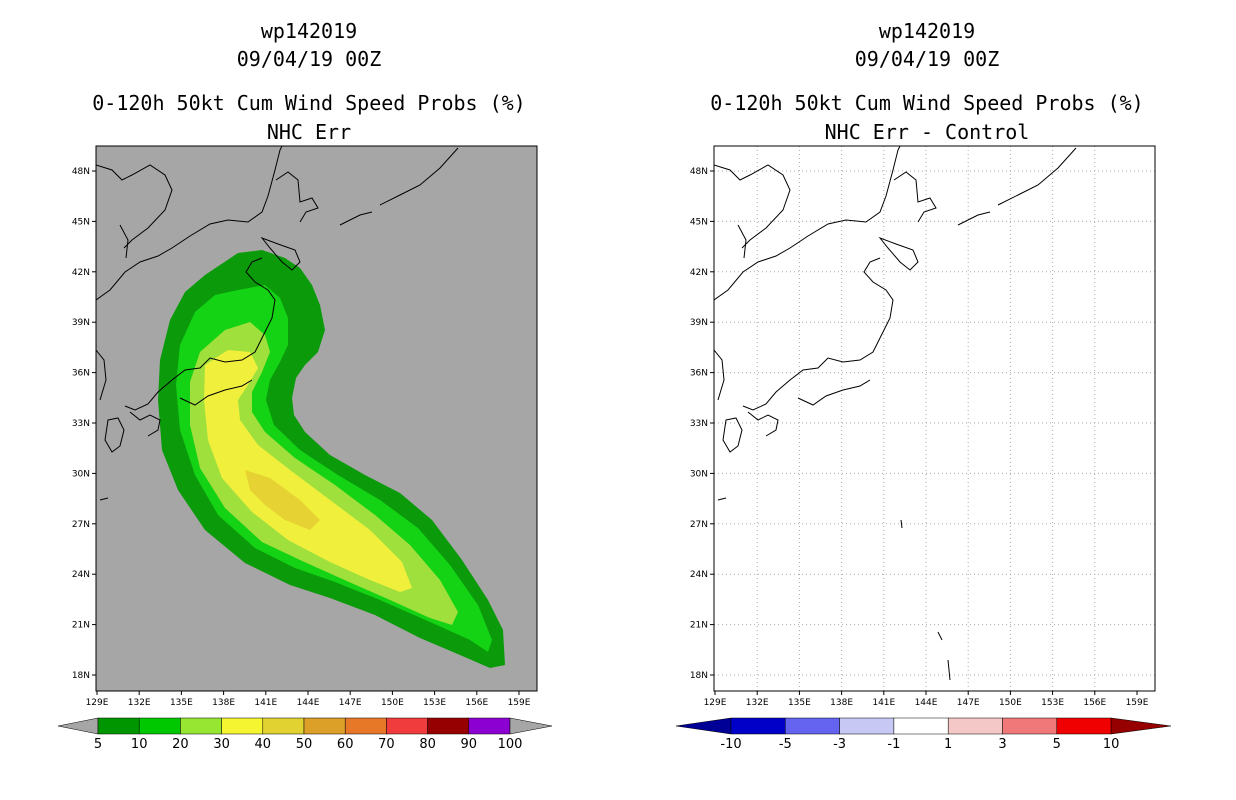 The height and width of the screenshot is (800, 1236). I want to click on lat-tick-label: 33N, so click(699, 424).